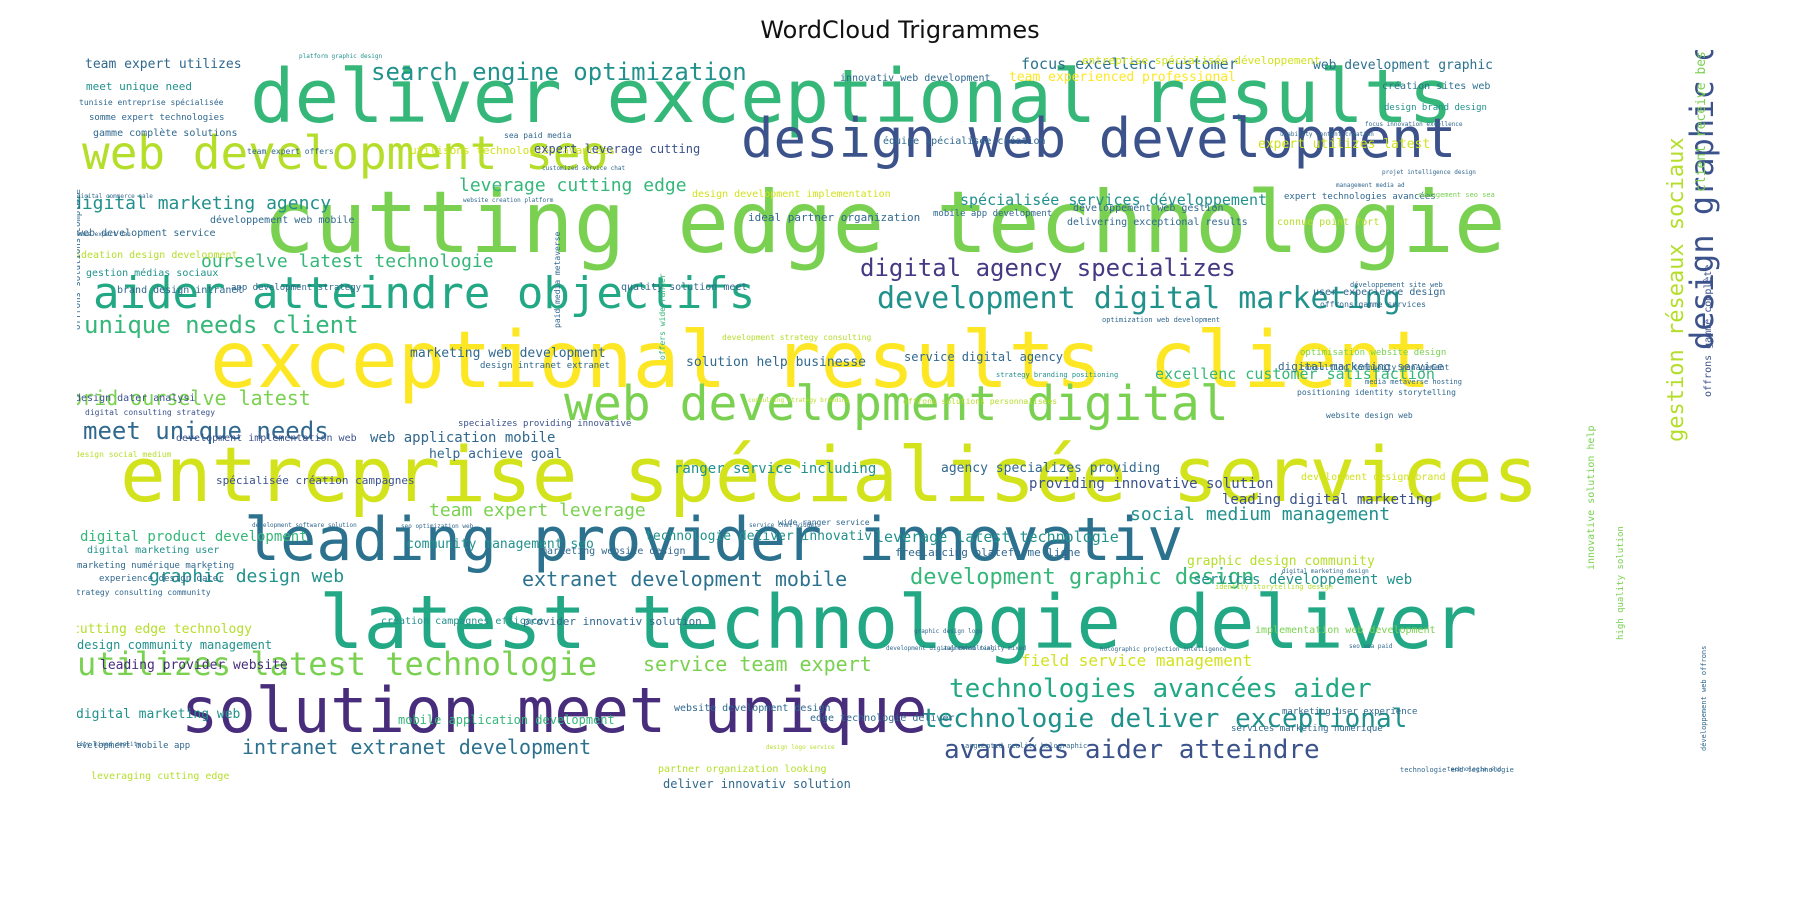 This screenshot has height=900, width=1800. I want to click on word-leveraging-cutting-edge: leveraging cutting edge, so click(160, 776).